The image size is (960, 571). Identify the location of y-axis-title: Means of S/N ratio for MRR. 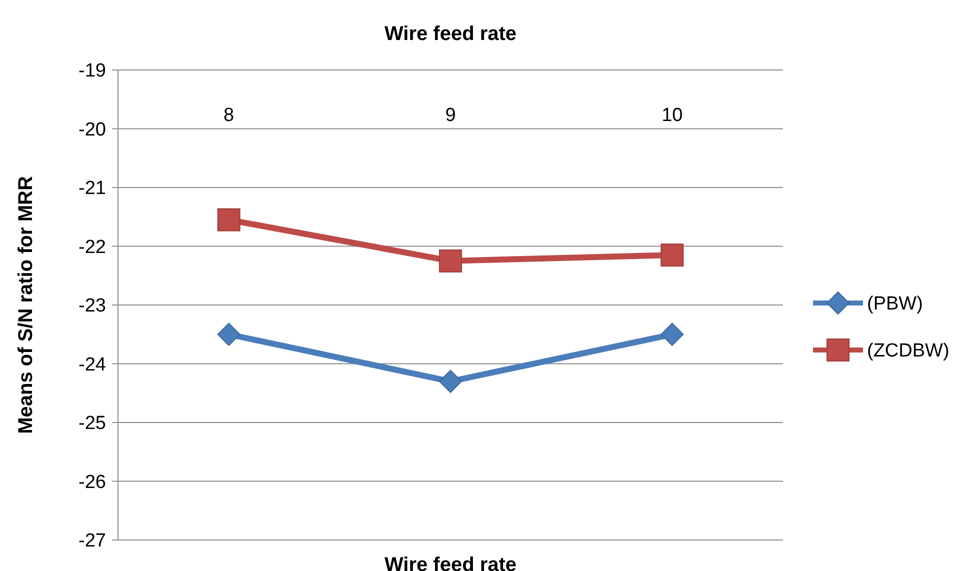
(26, 305).